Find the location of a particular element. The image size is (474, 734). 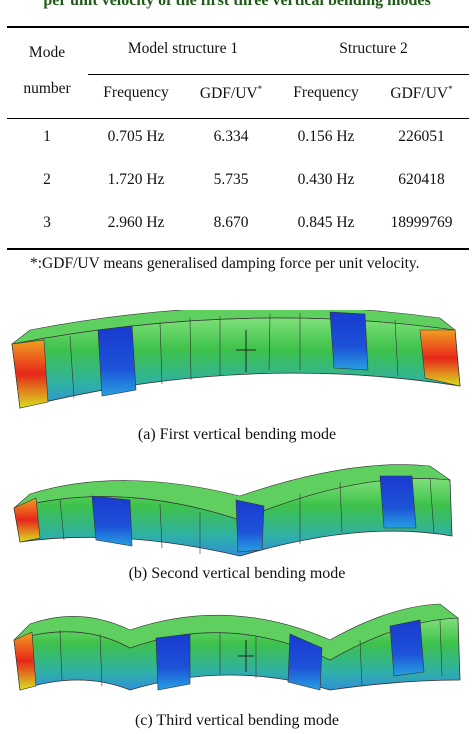

cell-frequency-2: 0.430 Hz is located at coordinates (326, 179).